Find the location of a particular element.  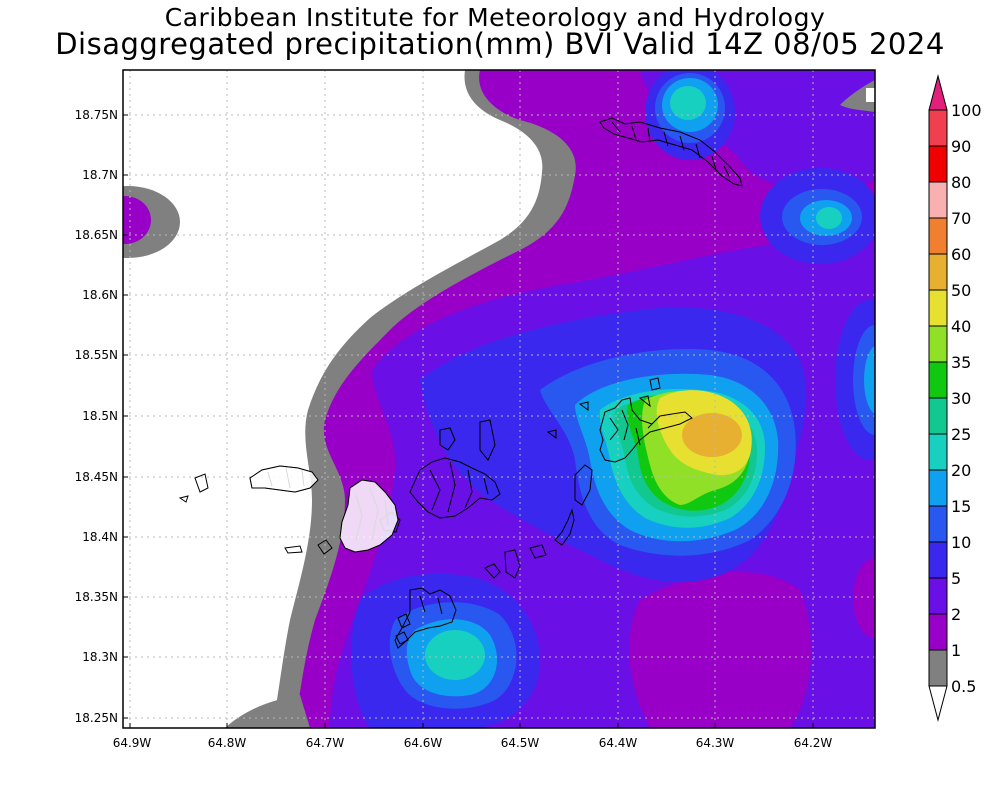

island-jost-van-dyke is located at coordinates (467, 440).